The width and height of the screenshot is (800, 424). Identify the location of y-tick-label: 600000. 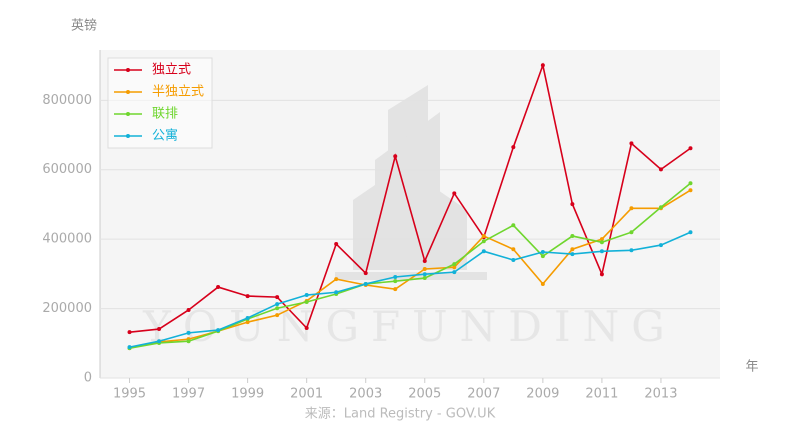
(67, 169).